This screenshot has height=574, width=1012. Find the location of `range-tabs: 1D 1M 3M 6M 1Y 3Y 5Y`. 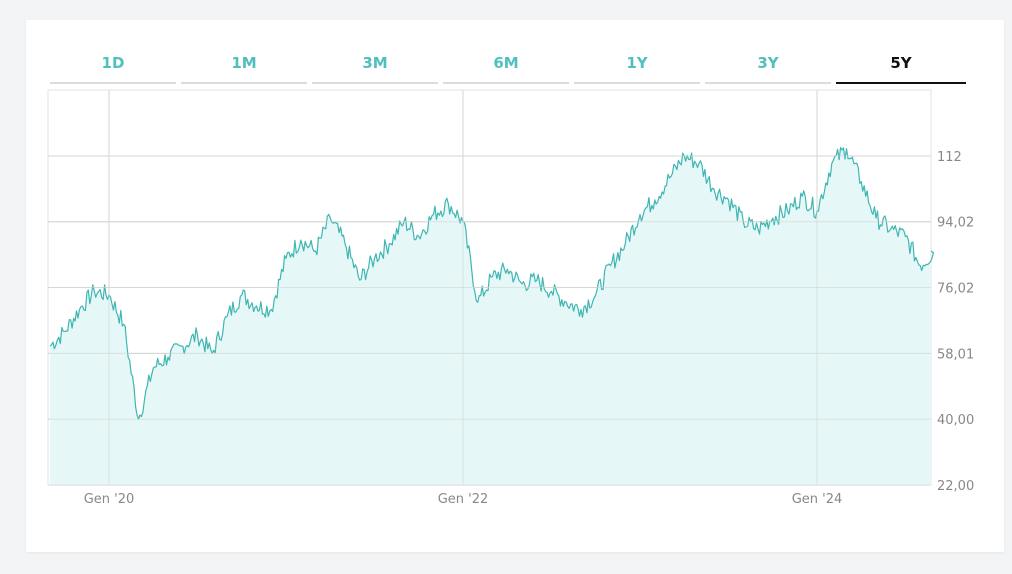

range-tabs: 1D 1M 3M 6M 1Y 3Y 5Y is located at coordinates (508, 67).